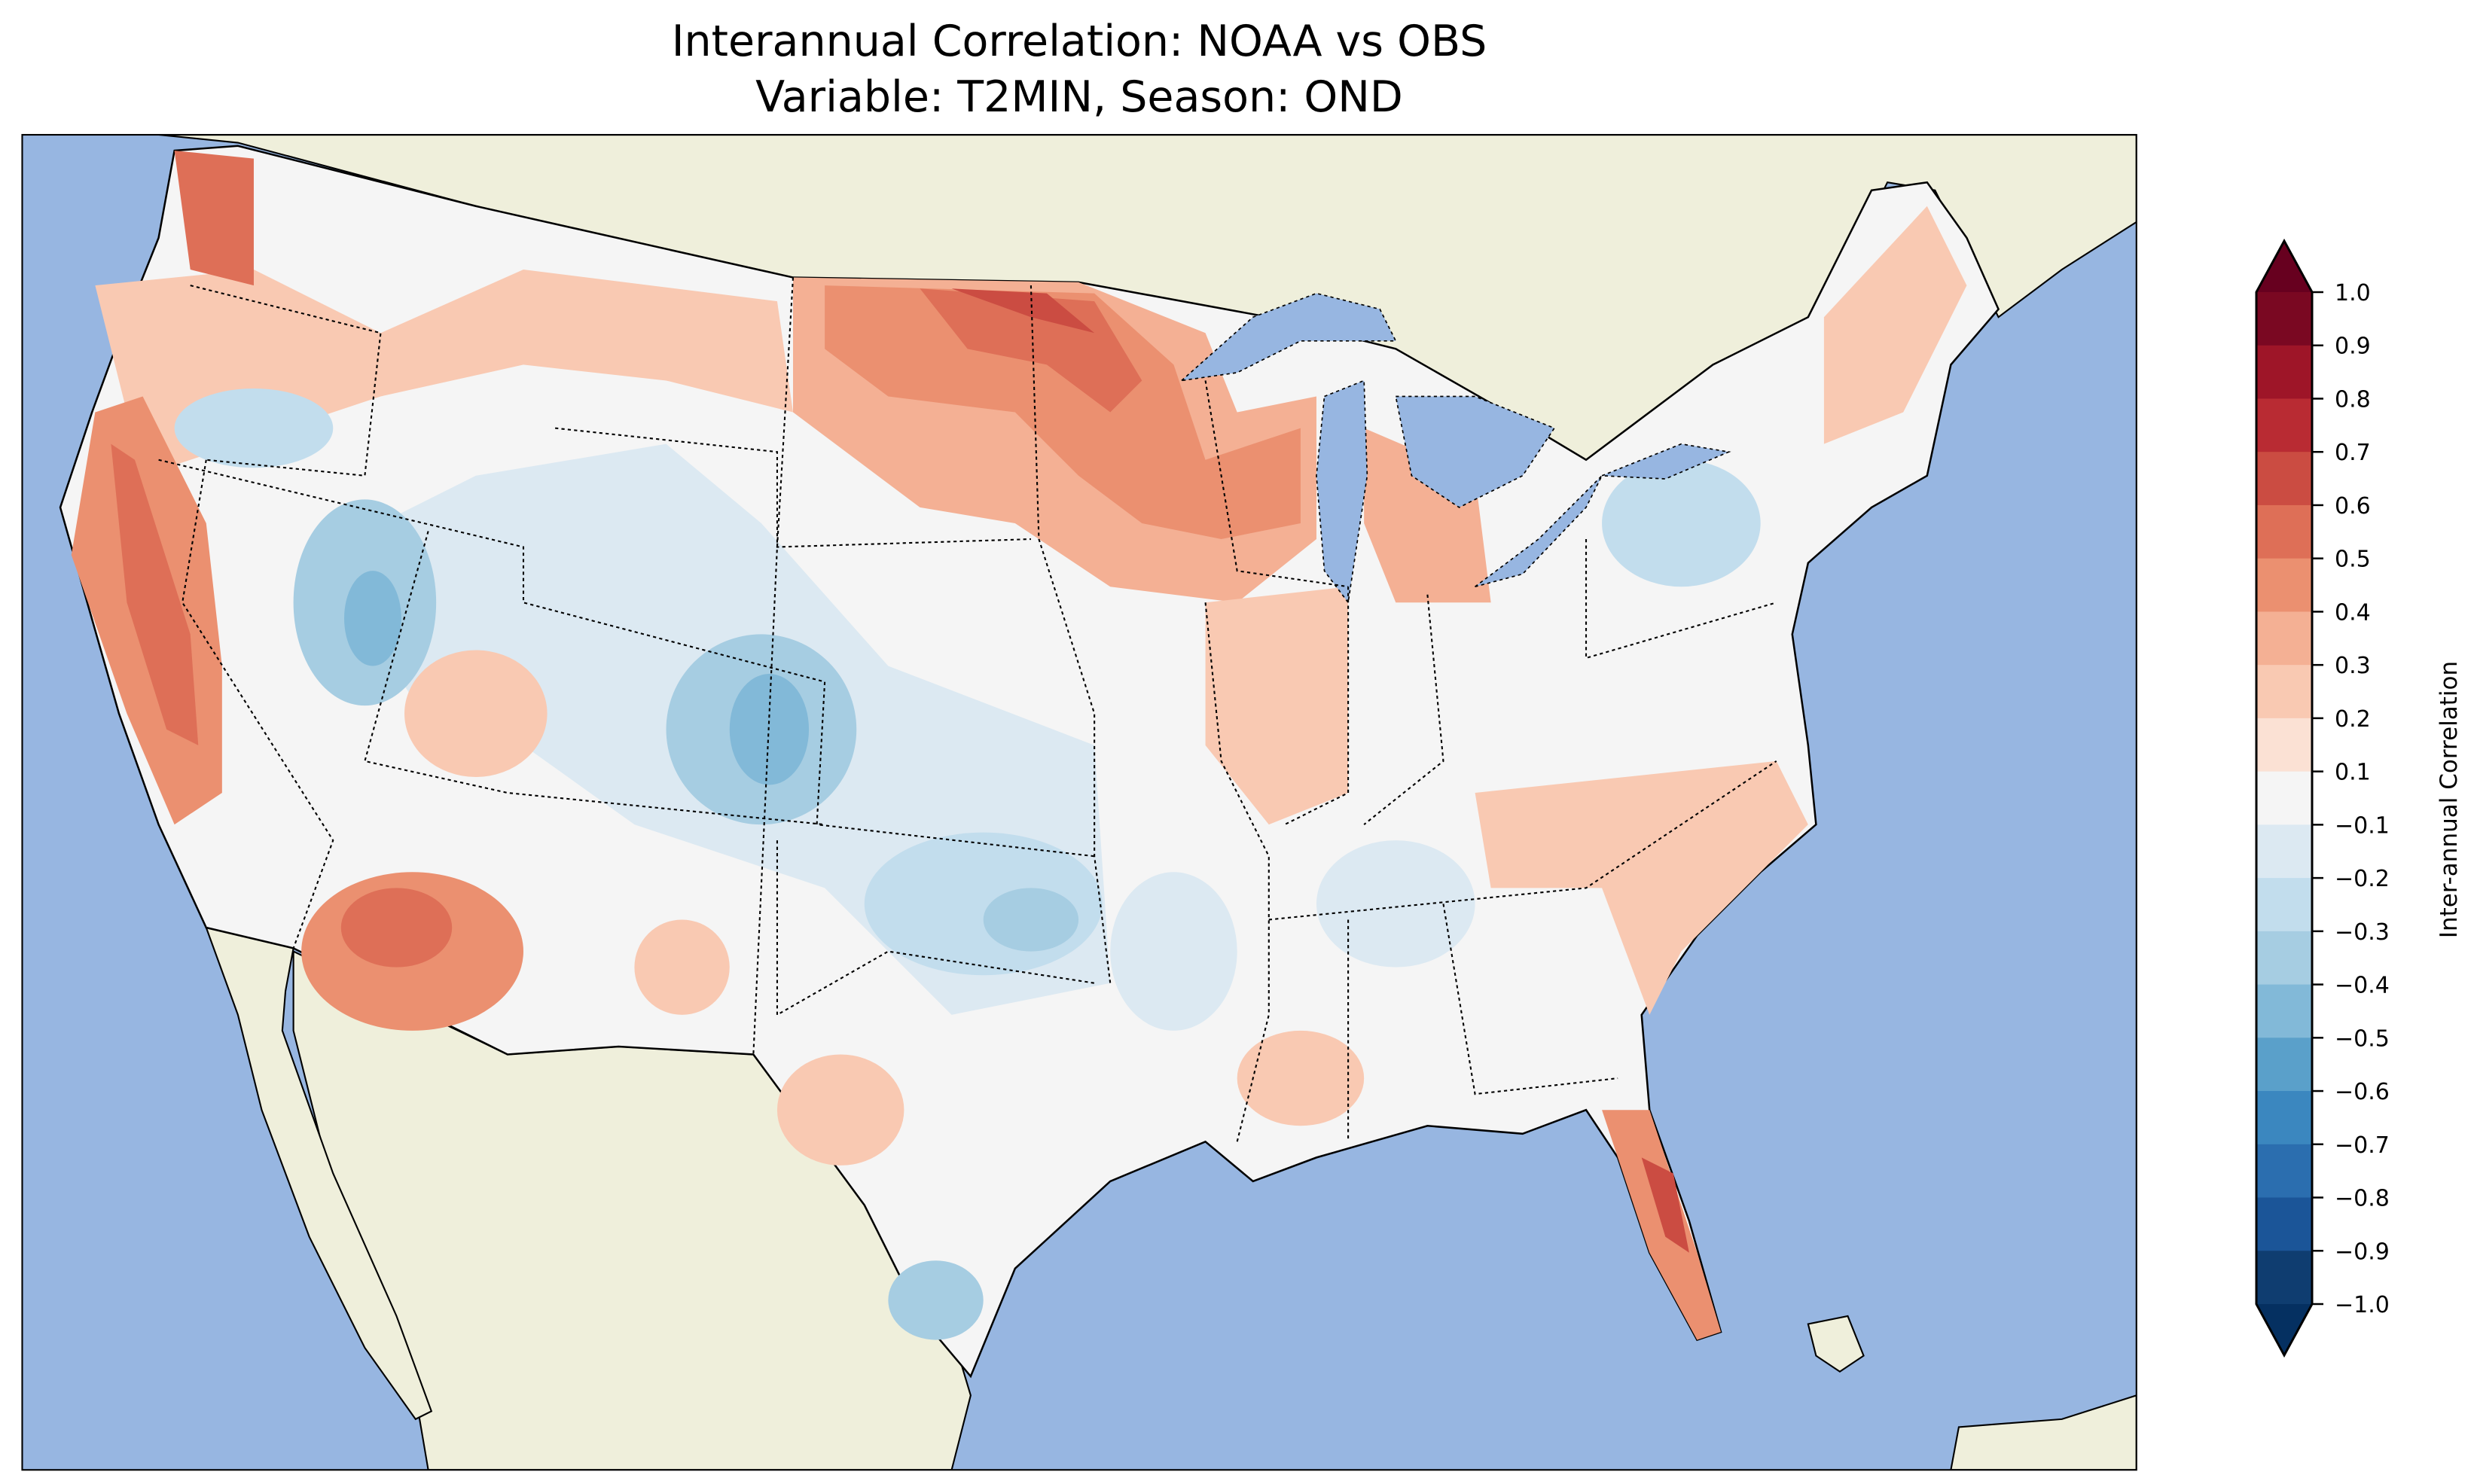 This screenshot has height=1484, width=2474. What do you see at coordinates (2353, 293) in the screenshot?
I see `colorbar-tick-label: 1.0` at bounding box center [2353, 293].